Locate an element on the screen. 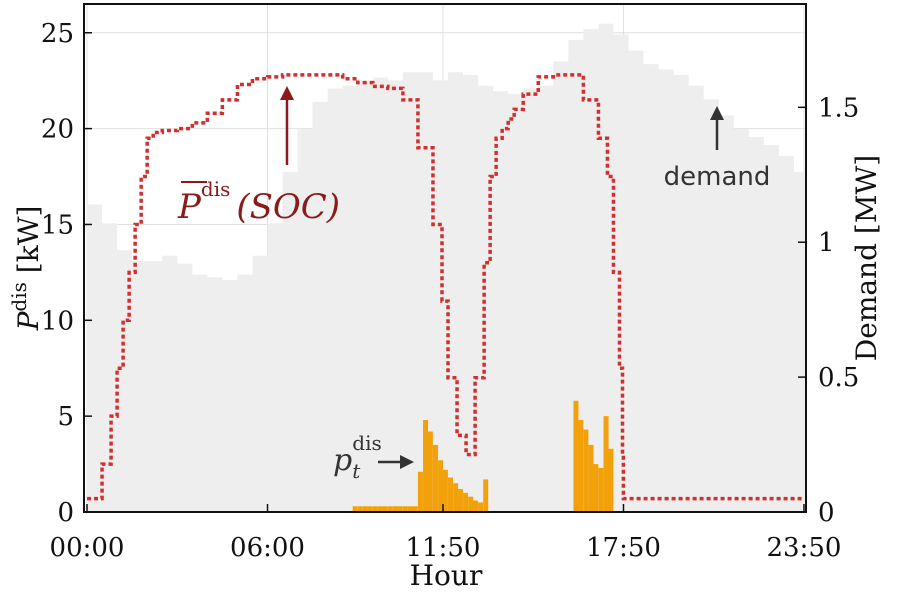  left-tick-label: 15 is located at coordinates (57, 225).